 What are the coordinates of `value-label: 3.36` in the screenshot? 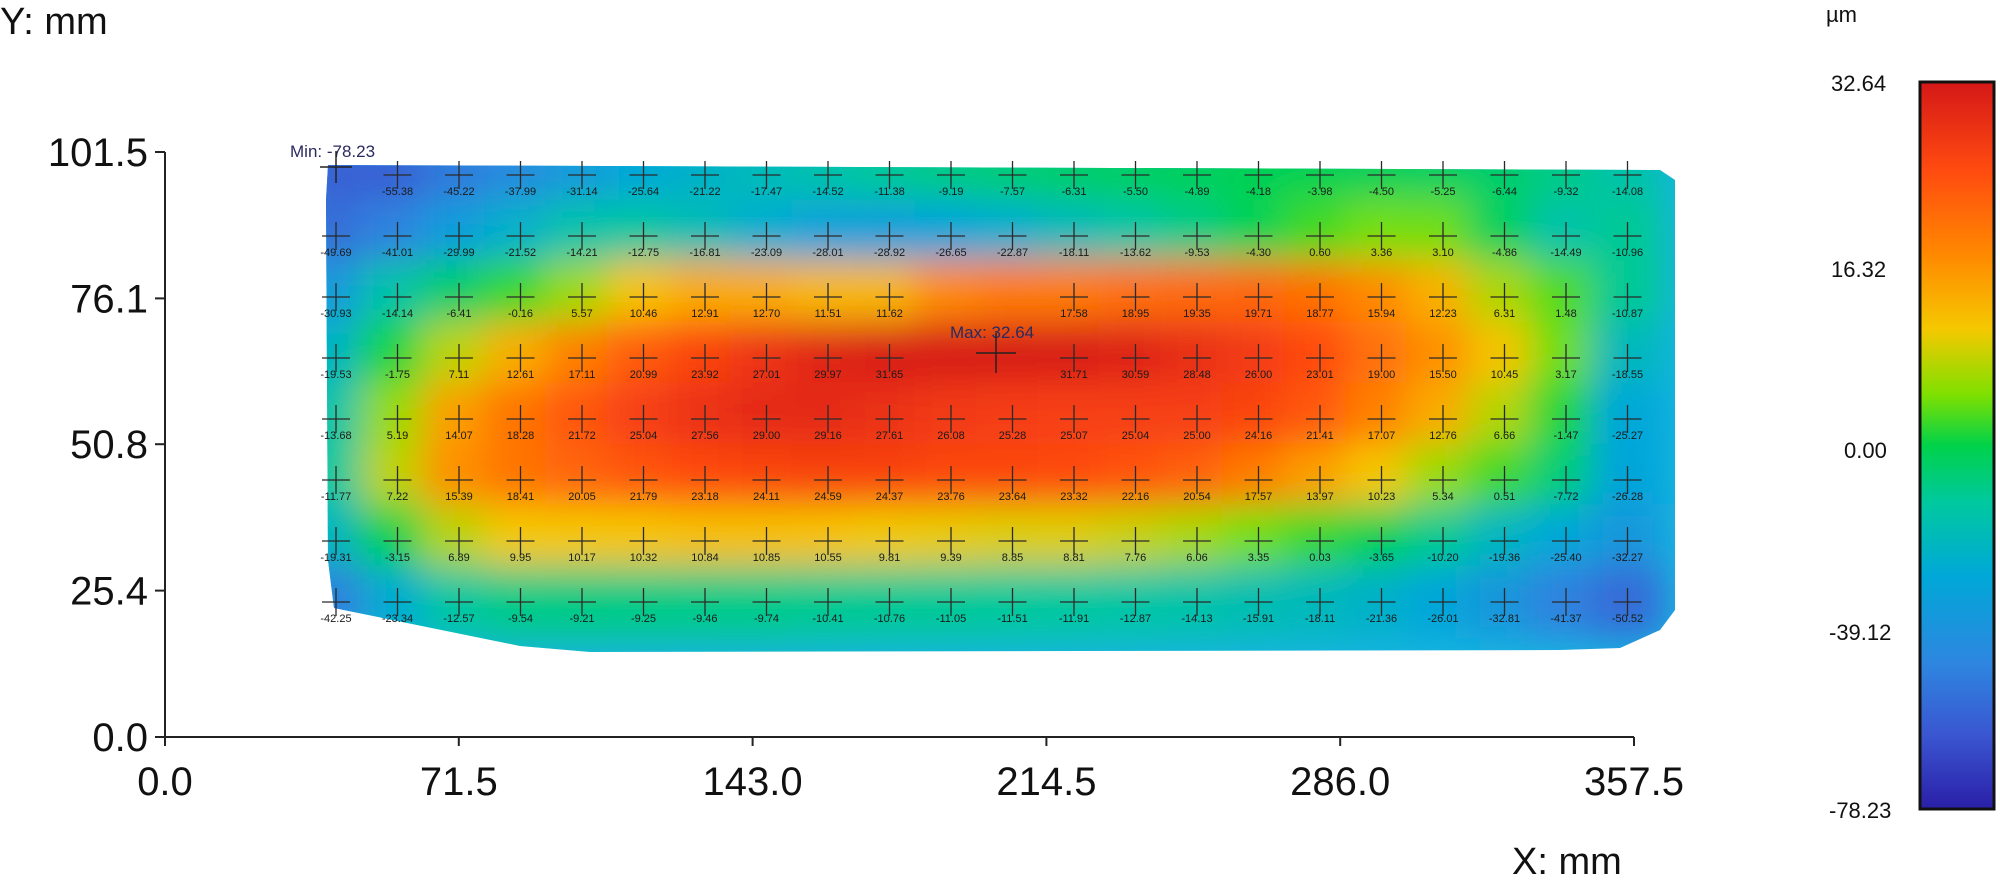 It's located at (1381, 253).